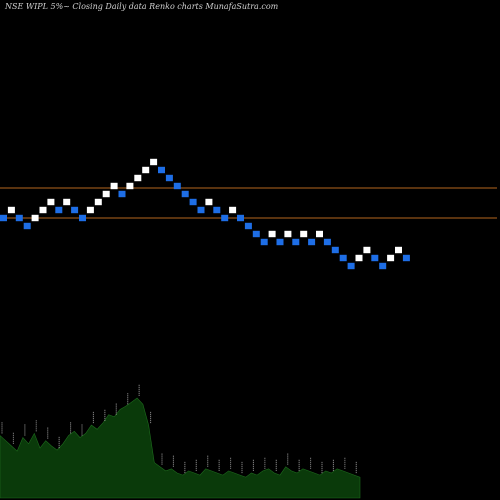  What do you see at coordinates (248, 203) in the screenshot?
I see `reference-lines` at bounding box center [248, 203].